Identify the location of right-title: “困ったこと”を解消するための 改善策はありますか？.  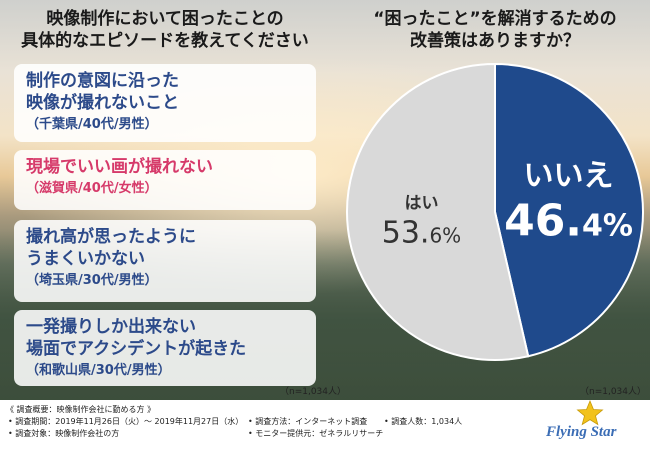
(495, 30).